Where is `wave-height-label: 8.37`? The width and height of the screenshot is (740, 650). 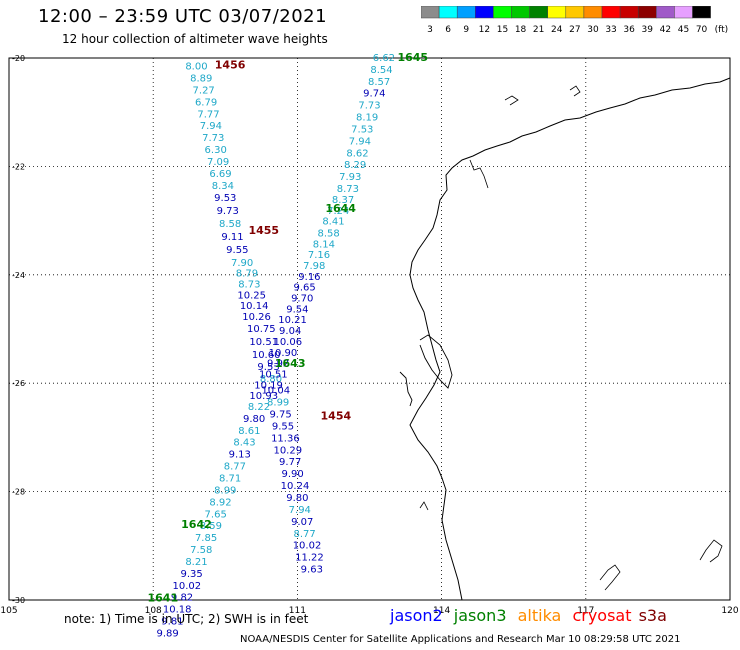 wave-height-label: 8.37 is located at coordinates (343, 200).